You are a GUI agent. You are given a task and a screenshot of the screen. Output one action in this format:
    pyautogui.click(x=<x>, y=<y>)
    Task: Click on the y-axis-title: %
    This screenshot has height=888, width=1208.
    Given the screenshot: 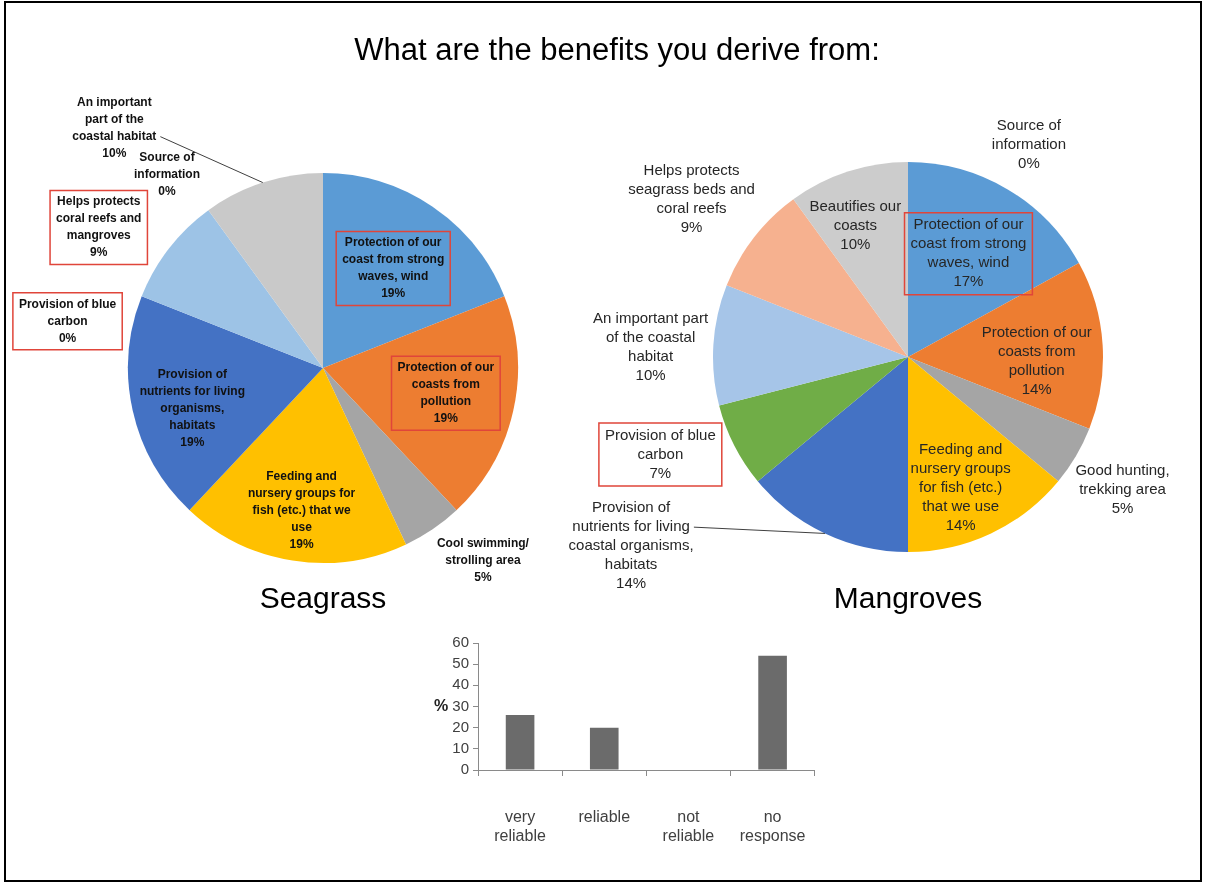 What is the action you would take?
    pyautogui.click(x=441, y=705)
    